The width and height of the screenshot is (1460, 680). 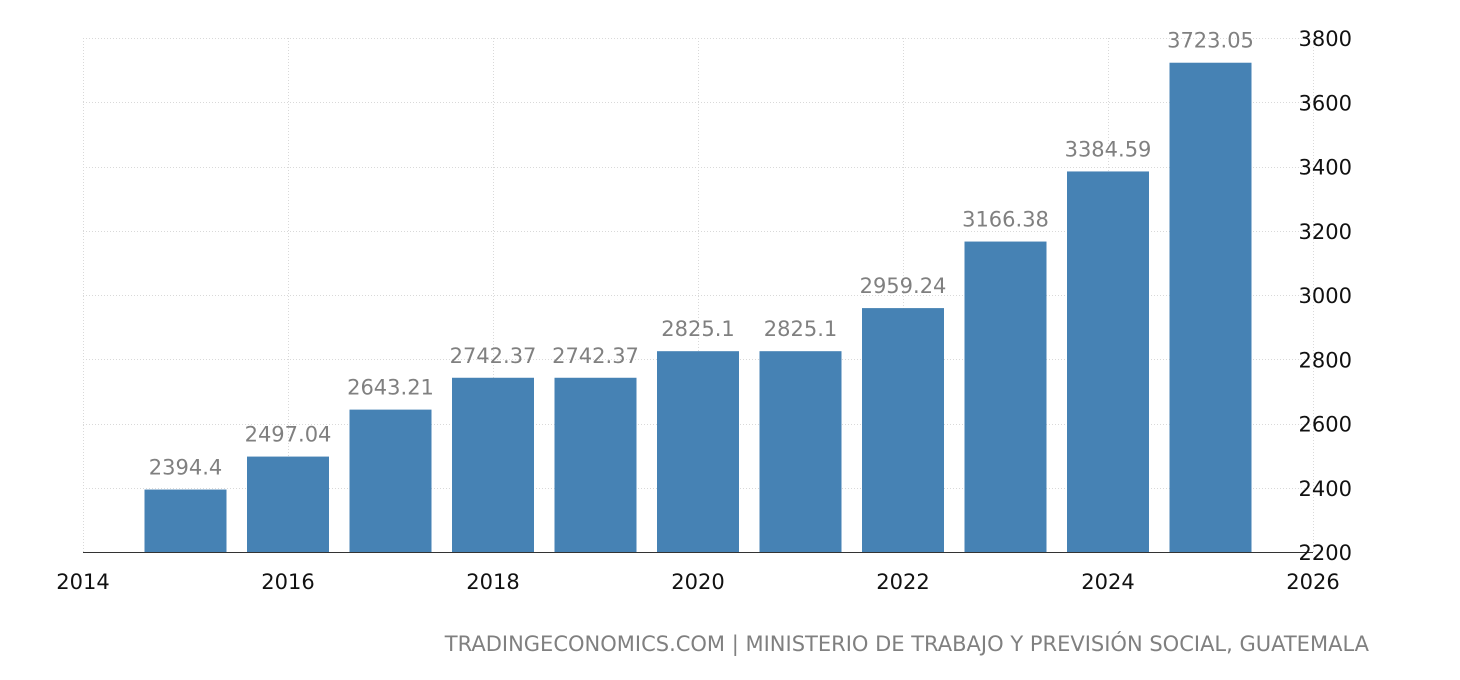 What do you see at coordinates (1325, 168) in the screenshot?
I see `y-tick-label: 3400` at bounding box center [1325, 168].